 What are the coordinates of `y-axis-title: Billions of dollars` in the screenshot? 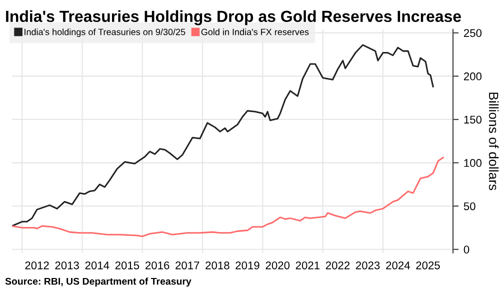 It's located at (493, 141).